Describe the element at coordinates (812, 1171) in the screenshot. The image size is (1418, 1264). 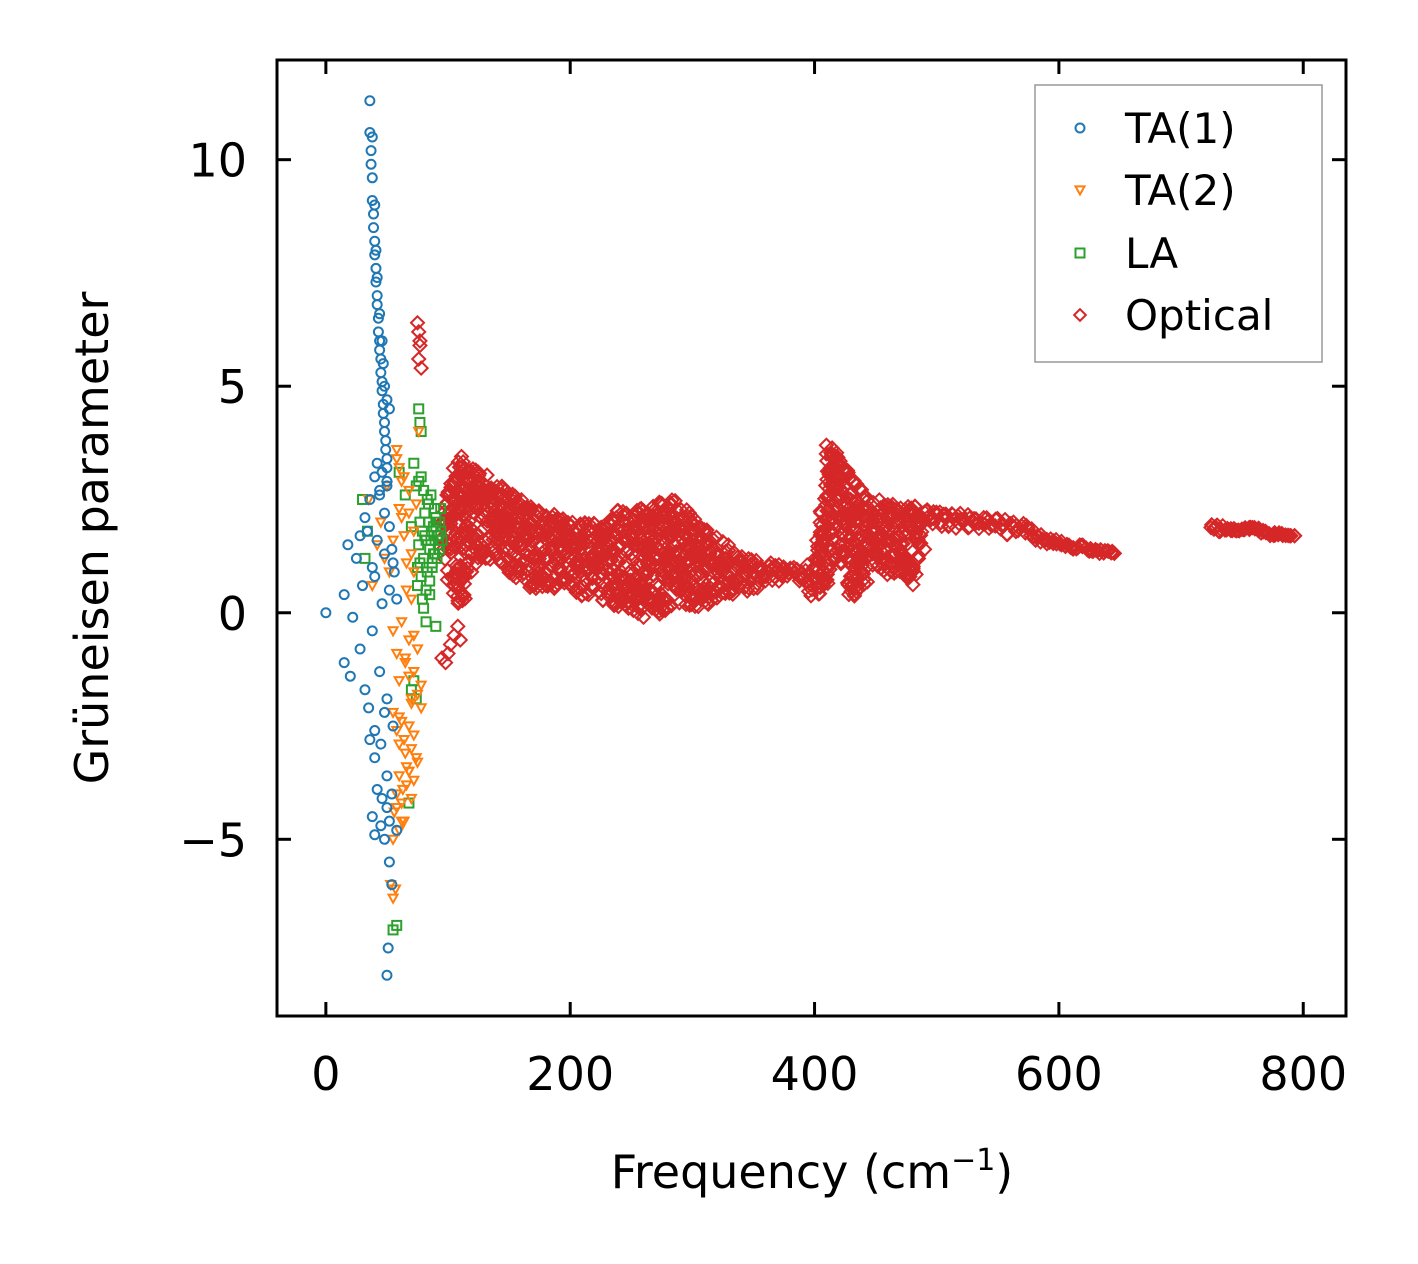
I see `x-axis-label: Frequency (cm−1)` at that location.